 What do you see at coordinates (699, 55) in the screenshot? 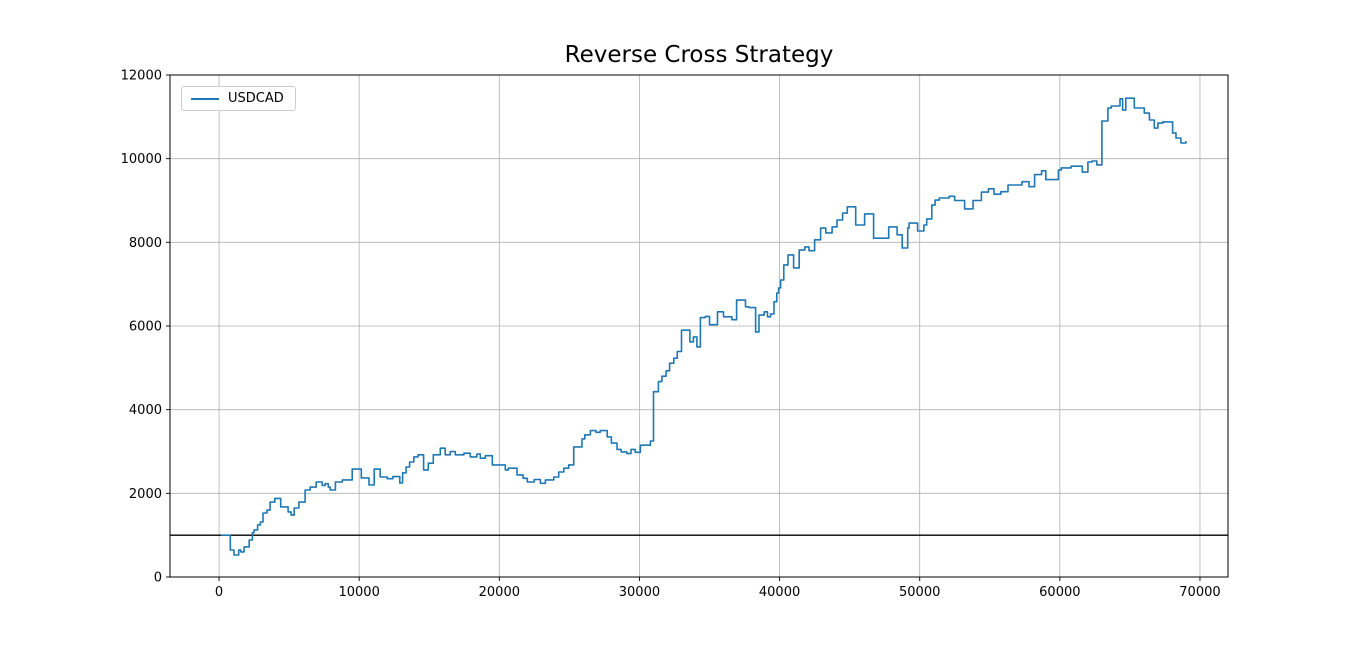
I see `chart-title: Reverse Cross Strategy` at bounding box center [699, 55].